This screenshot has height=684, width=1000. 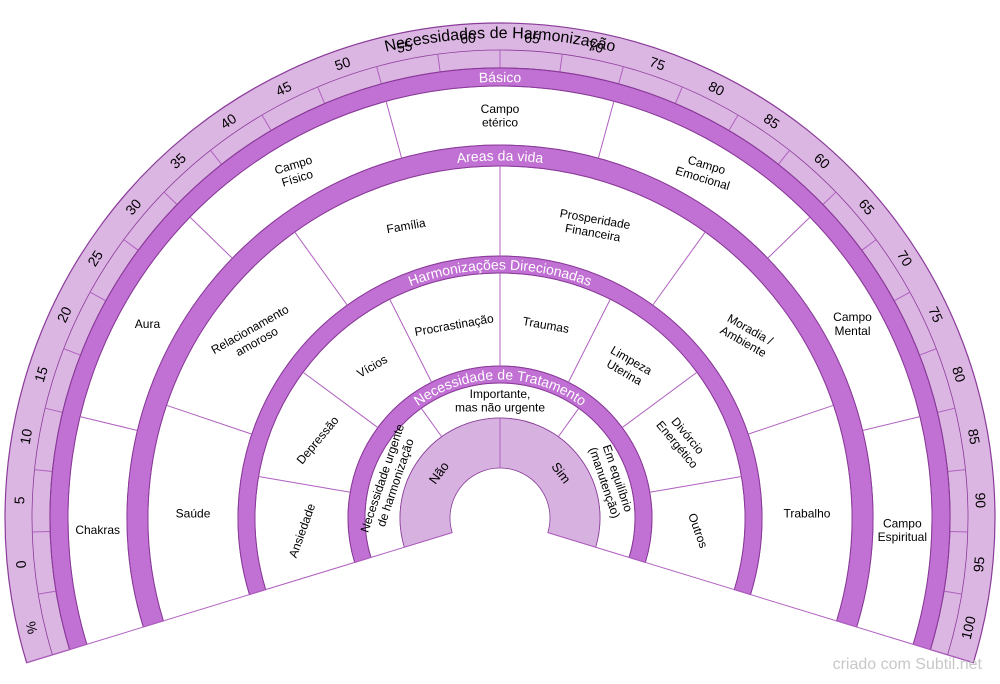 What do you see at coordinates (532, 38) in the screenshot?
I see `scale-tick-label: 65` at bounding box center [532, 38].